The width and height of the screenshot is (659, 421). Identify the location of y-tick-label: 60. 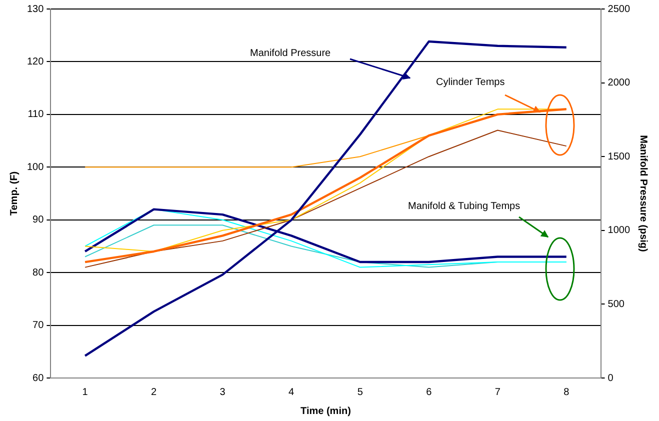
(38, 378).